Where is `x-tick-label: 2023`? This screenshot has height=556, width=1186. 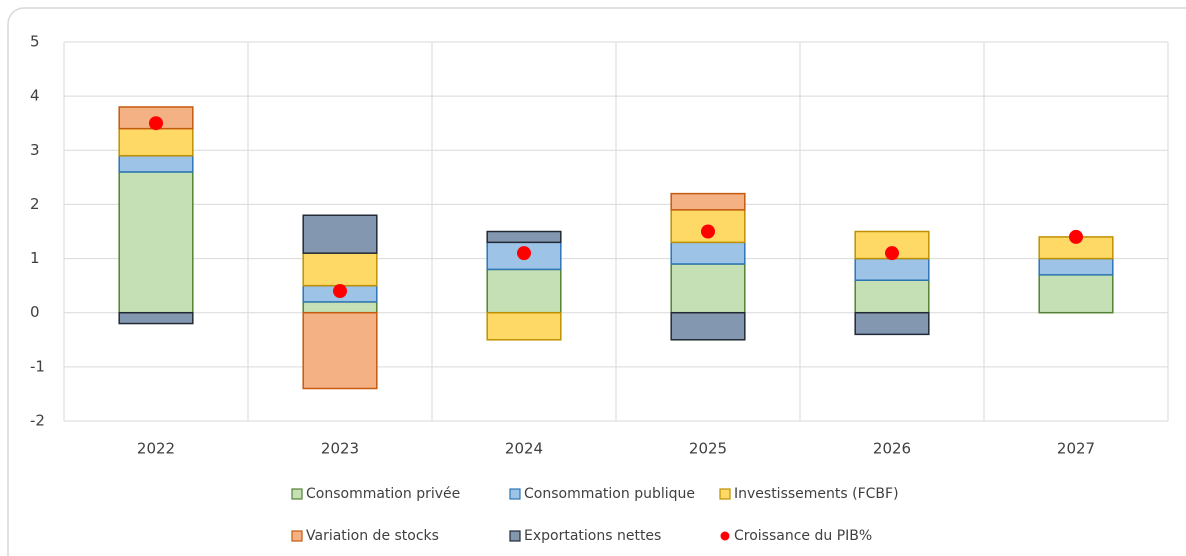
x-tick-label: 2023 is located at coordinates (340, 449).